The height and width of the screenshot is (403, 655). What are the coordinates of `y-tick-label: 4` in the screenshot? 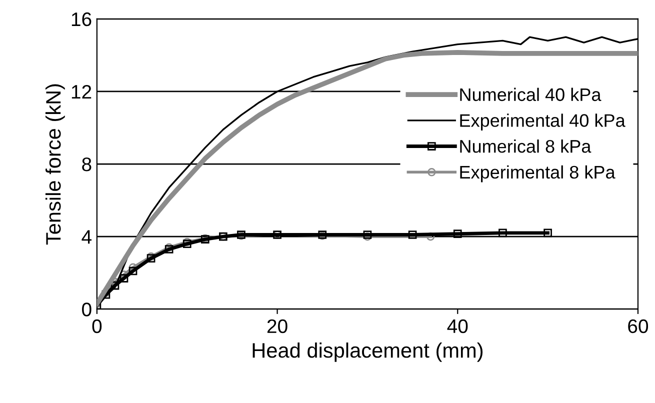 It's located at (87, 237).